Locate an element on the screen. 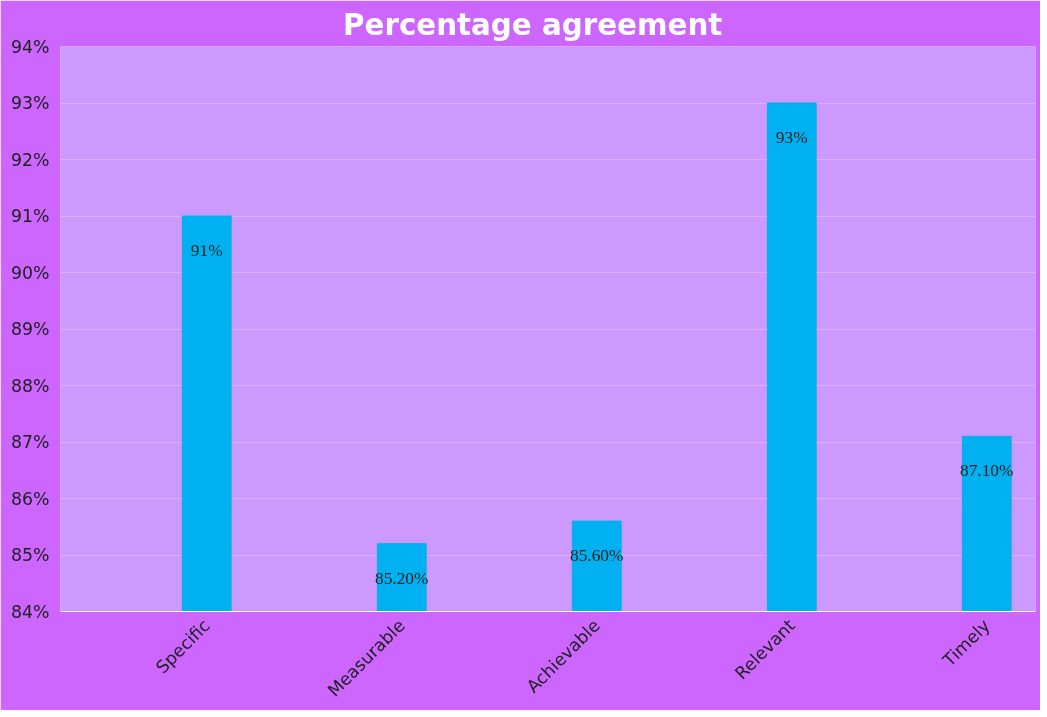 This screenshot has width=1047, height=717. y-tick-label: 85% is located at coordinates (30, 555).